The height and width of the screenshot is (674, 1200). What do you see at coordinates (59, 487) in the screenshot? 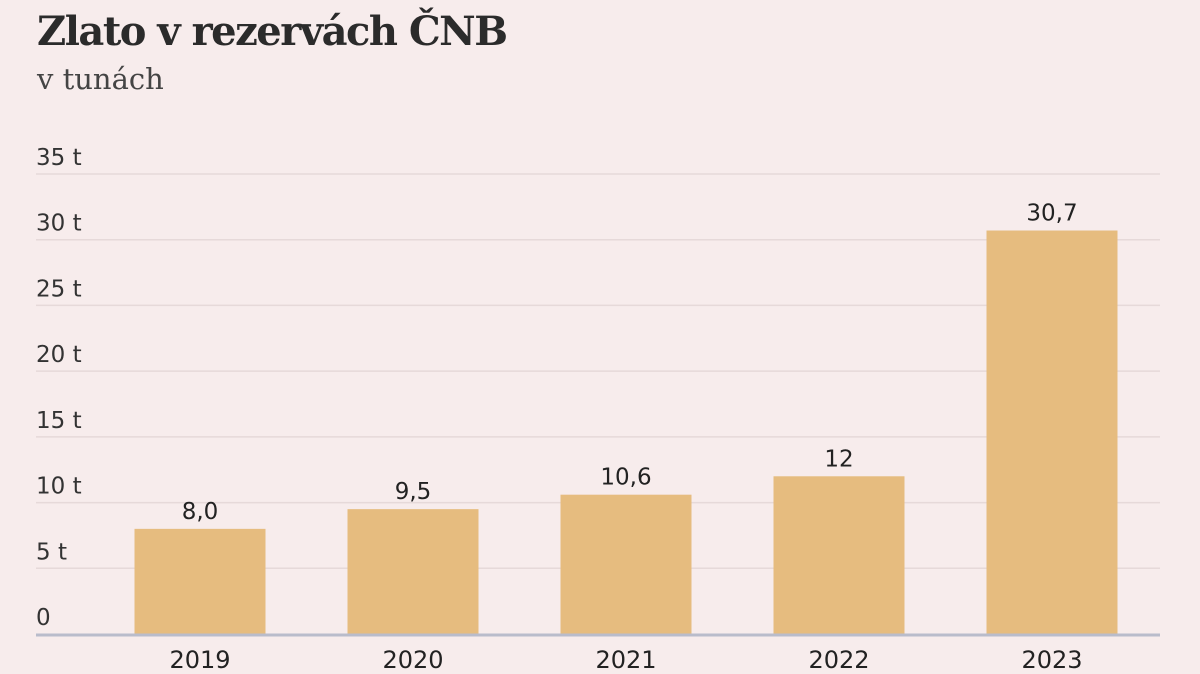
I see `y-tick-label: 10 t` at bounding box center [59, 487].